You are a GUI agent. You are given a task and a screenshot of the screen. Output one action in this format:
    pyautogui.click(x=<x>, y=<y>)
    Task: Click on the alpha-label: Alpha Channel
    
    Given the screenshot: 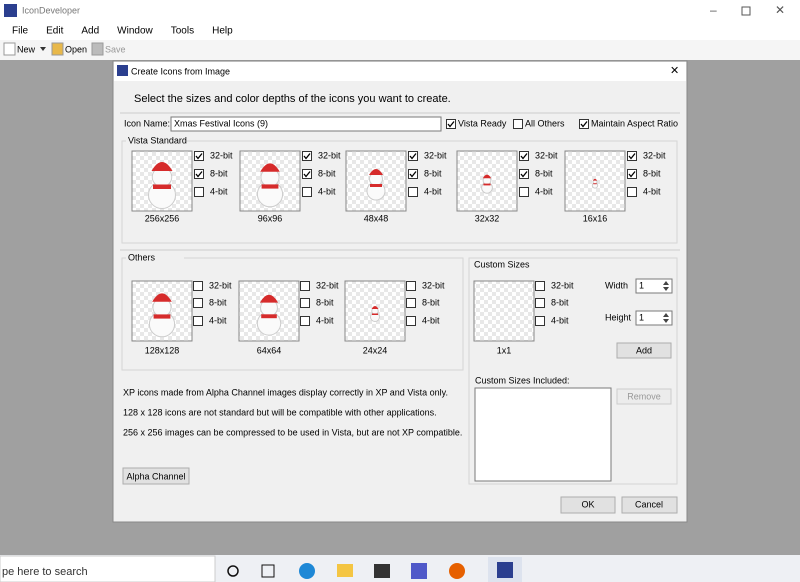 What is the action you would take?
    pyautogui.click(x=155, y=476)
    